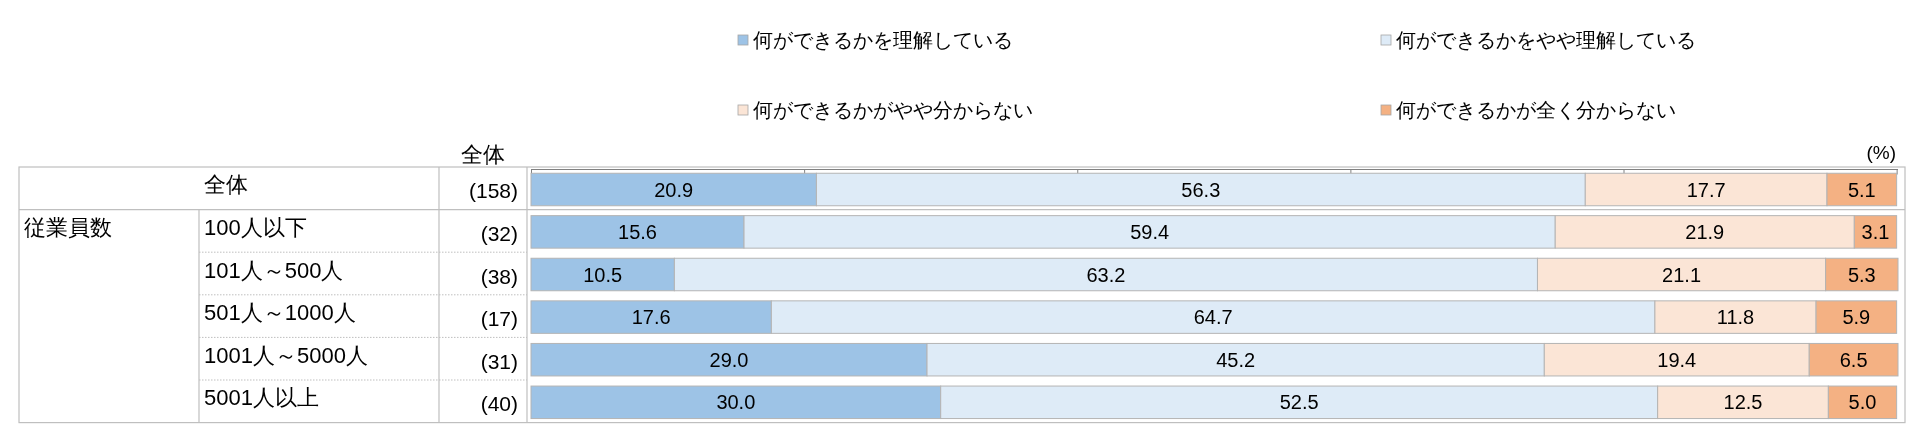 This screenshot has width=1920, height=445. What do you see at coordinates (1299, 402) in the screenshot?
I see `data-label: 52.5` at bounding box center [1299, 402].